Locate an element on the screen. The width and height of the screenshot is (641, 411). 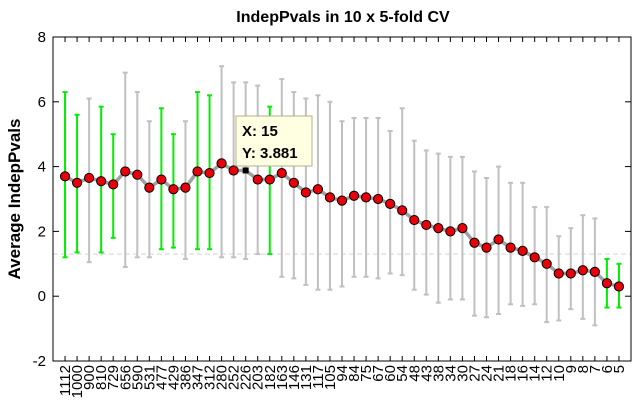
x-tick-label: 75 is located at coordinates (366, 373).